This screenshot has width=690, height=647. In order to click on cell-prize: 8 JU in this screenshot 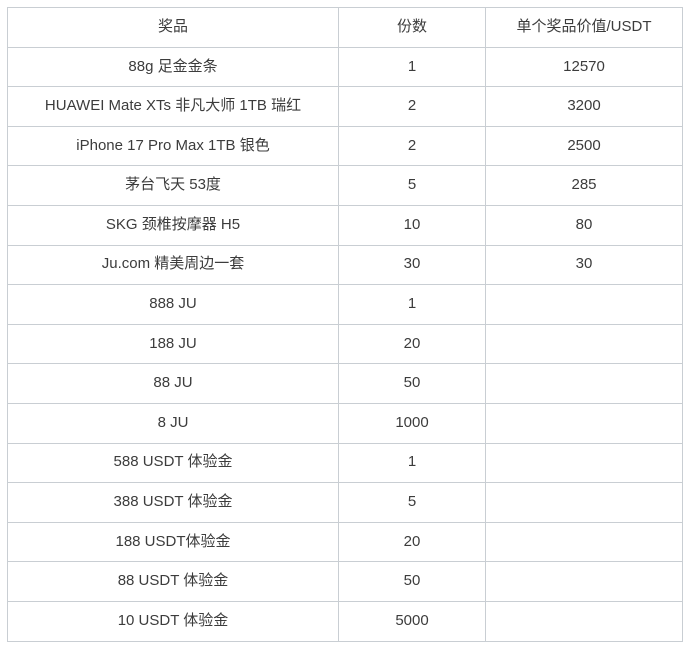, I will do `click(173, 423)`.